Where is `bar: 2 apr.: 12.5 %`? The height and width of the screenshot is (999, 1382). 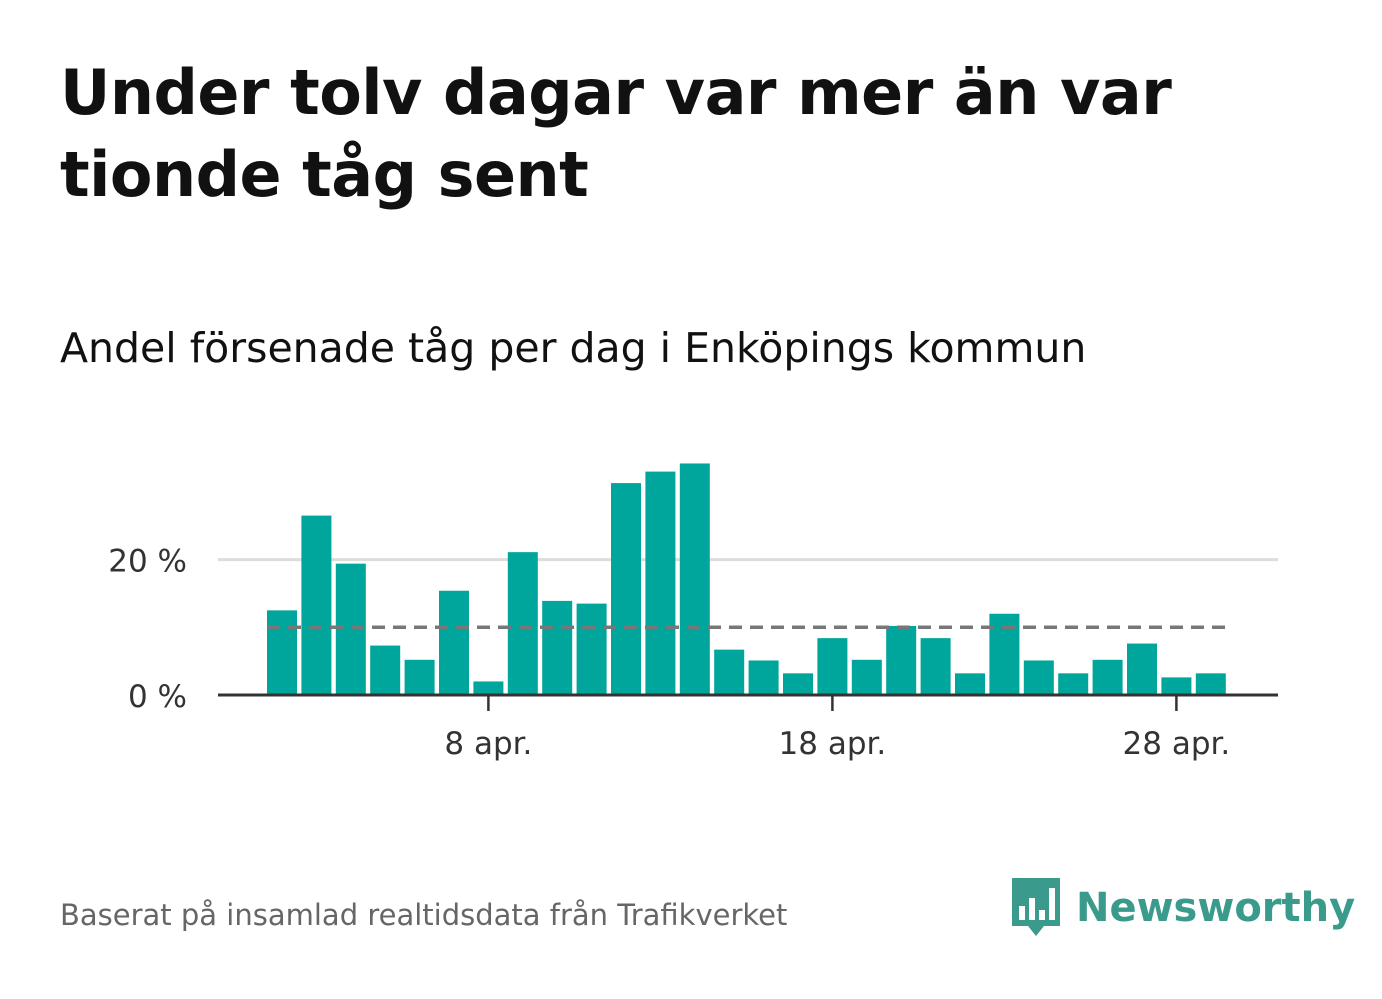 bar: 2 apr.: 12.5 % is located at coordinates (282, 652).